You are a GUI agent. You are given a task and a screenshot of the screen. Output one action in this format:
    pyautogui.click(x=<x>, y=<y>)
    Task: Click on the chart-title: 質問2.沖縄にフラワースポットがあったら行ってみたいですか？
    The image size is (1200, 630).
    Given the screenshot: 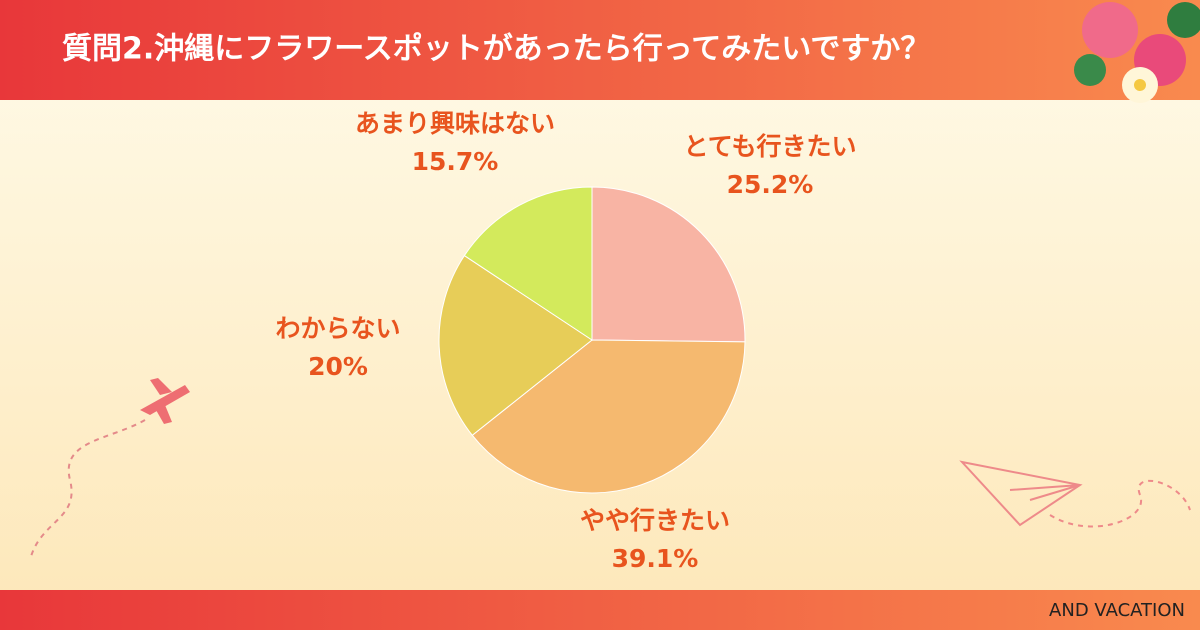 What is the action you would take?
    pyautogui.click(x=496, y=49)
    